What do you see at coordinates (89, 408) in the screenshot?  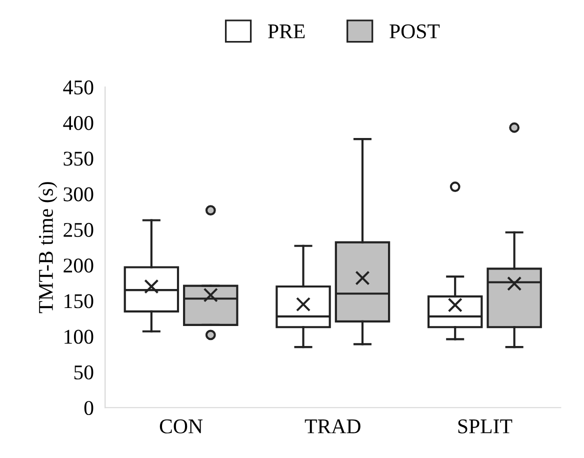 I see `y-tick-label: 0` at bounding box center [89, 408].